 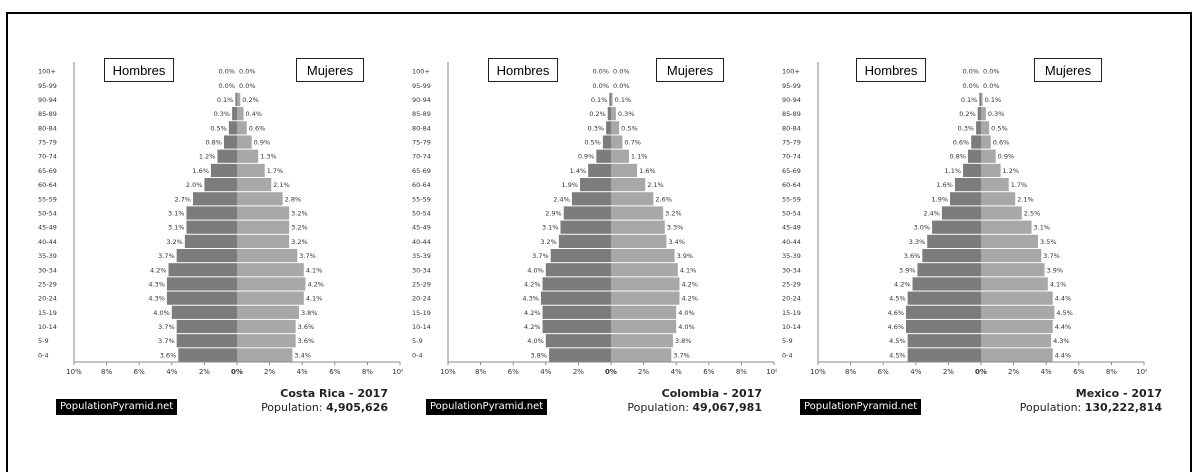 I want to click on chart-title: Mexico - 2017, so click(x=1118, y=393).